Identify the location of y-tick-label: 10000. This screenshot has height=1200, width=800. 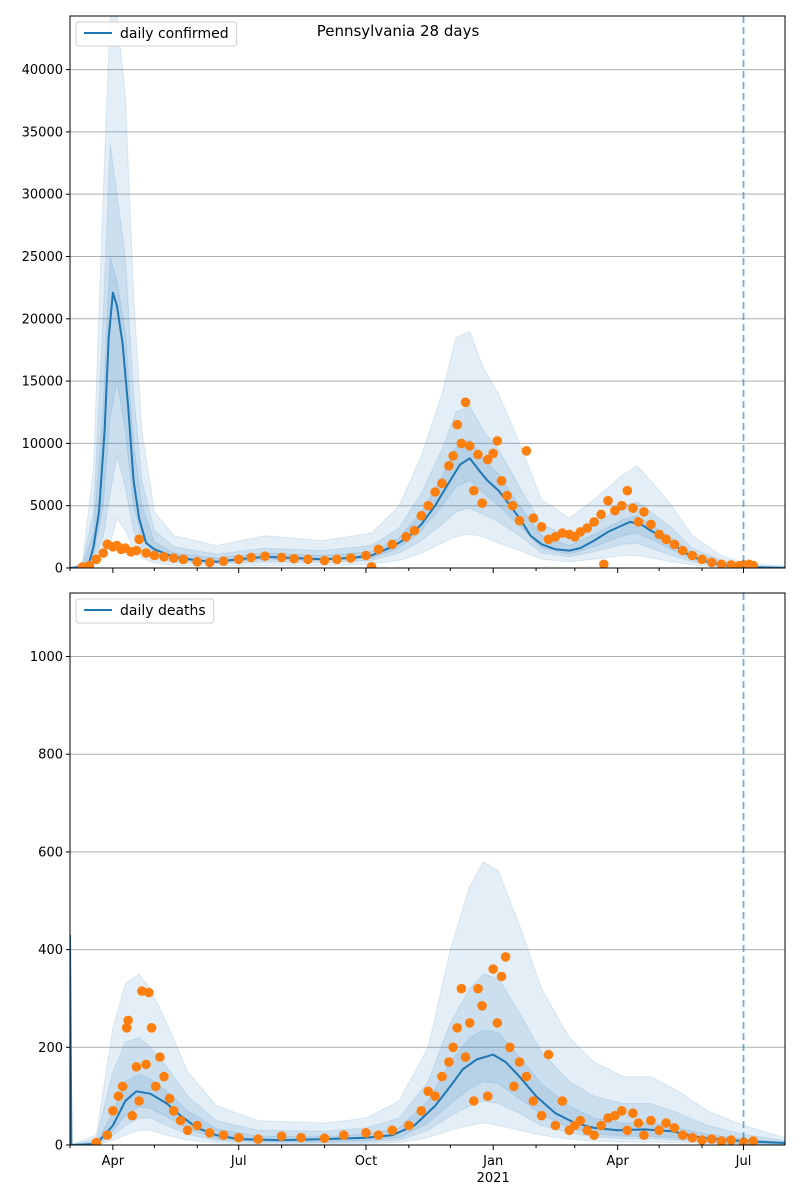
(42, 444).